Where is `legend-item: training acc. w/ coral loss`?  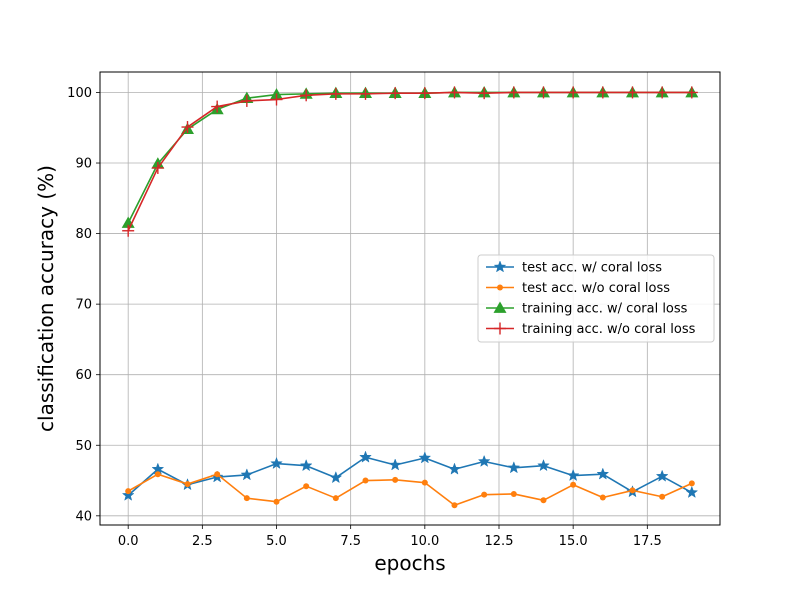 legend-item: training acc. w/ coral loss is located at coordinates (587, 309).